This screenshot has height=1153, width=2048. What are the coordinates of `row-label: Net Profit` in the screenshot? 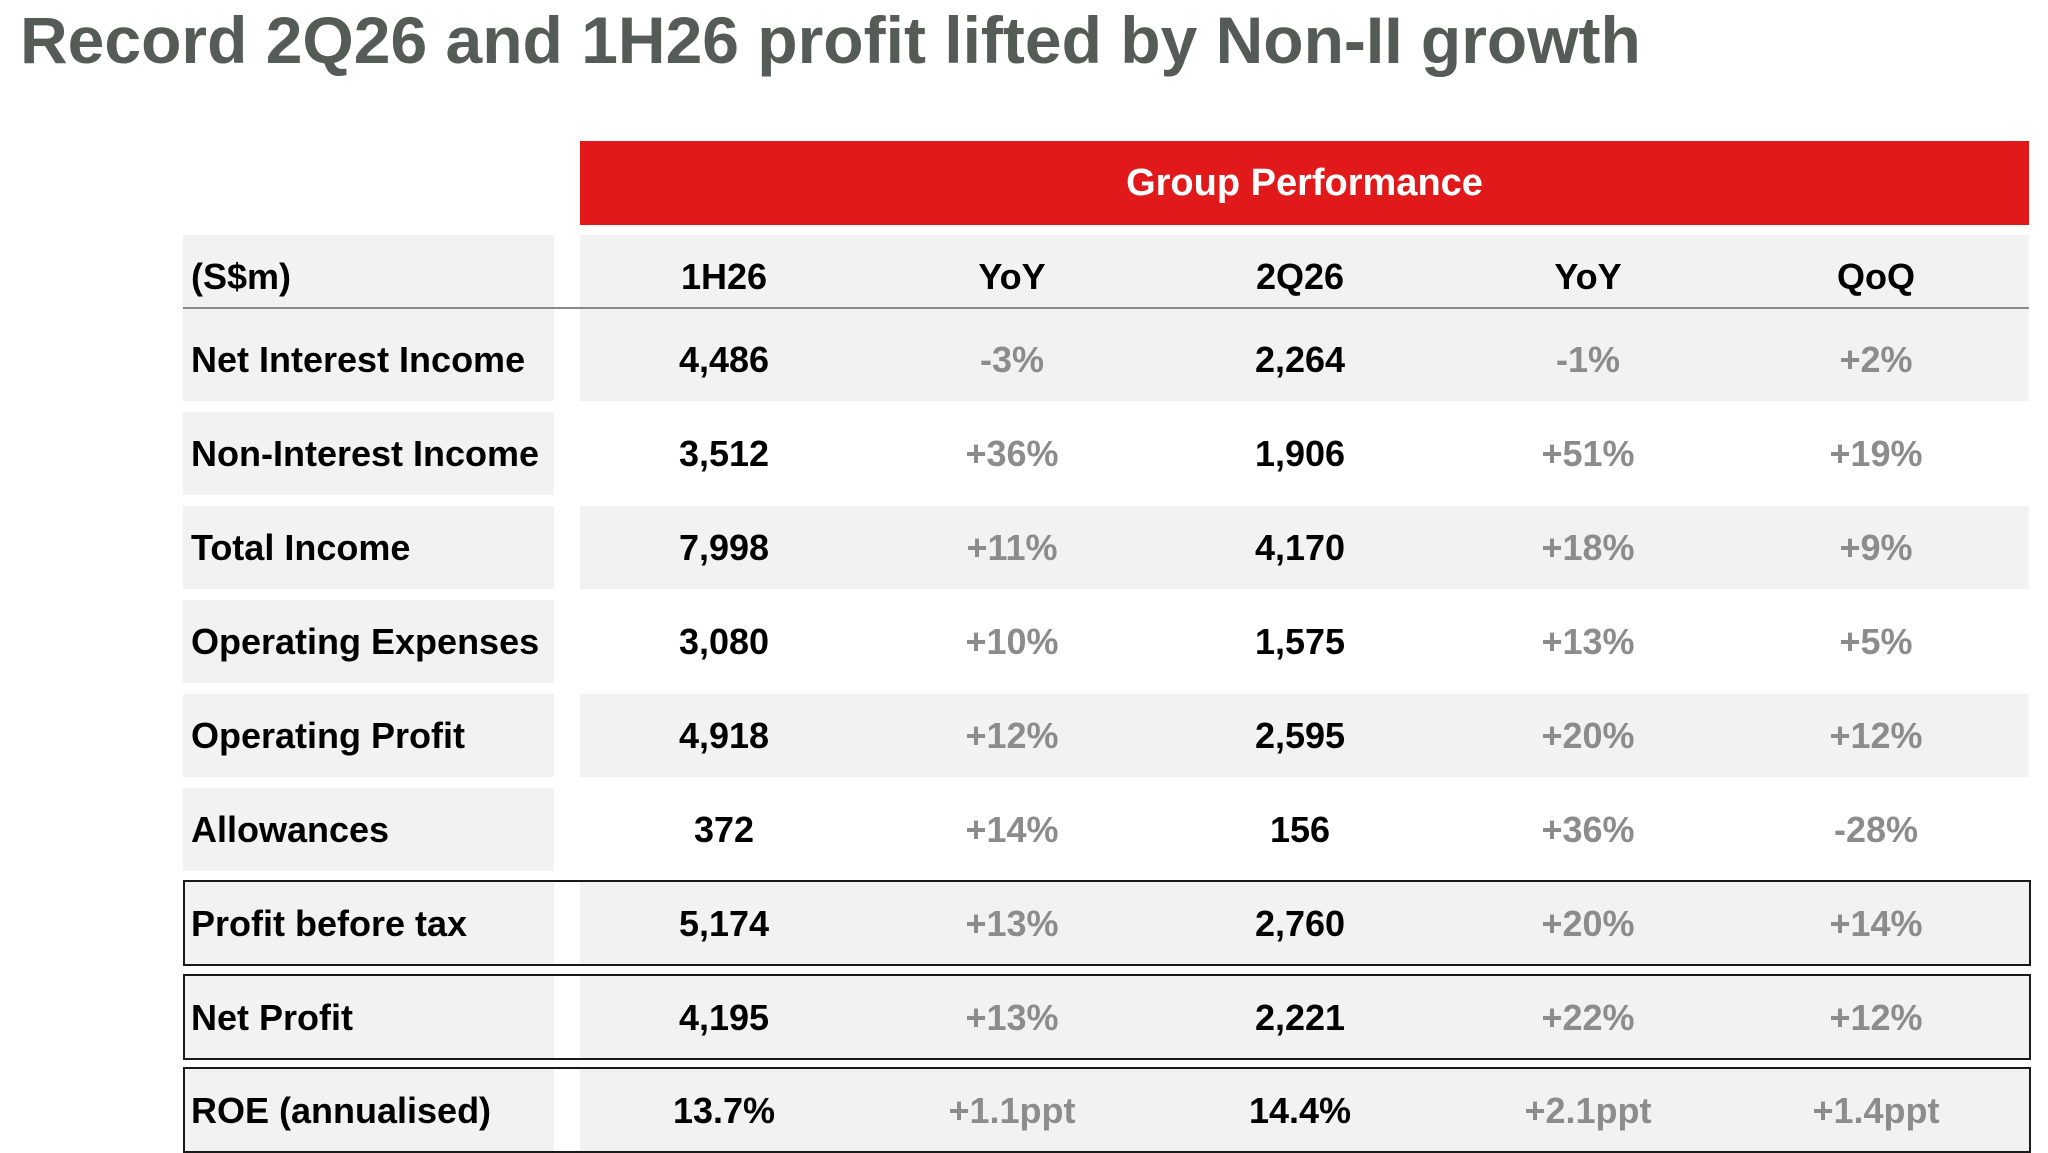 It's located at (368, 1017).